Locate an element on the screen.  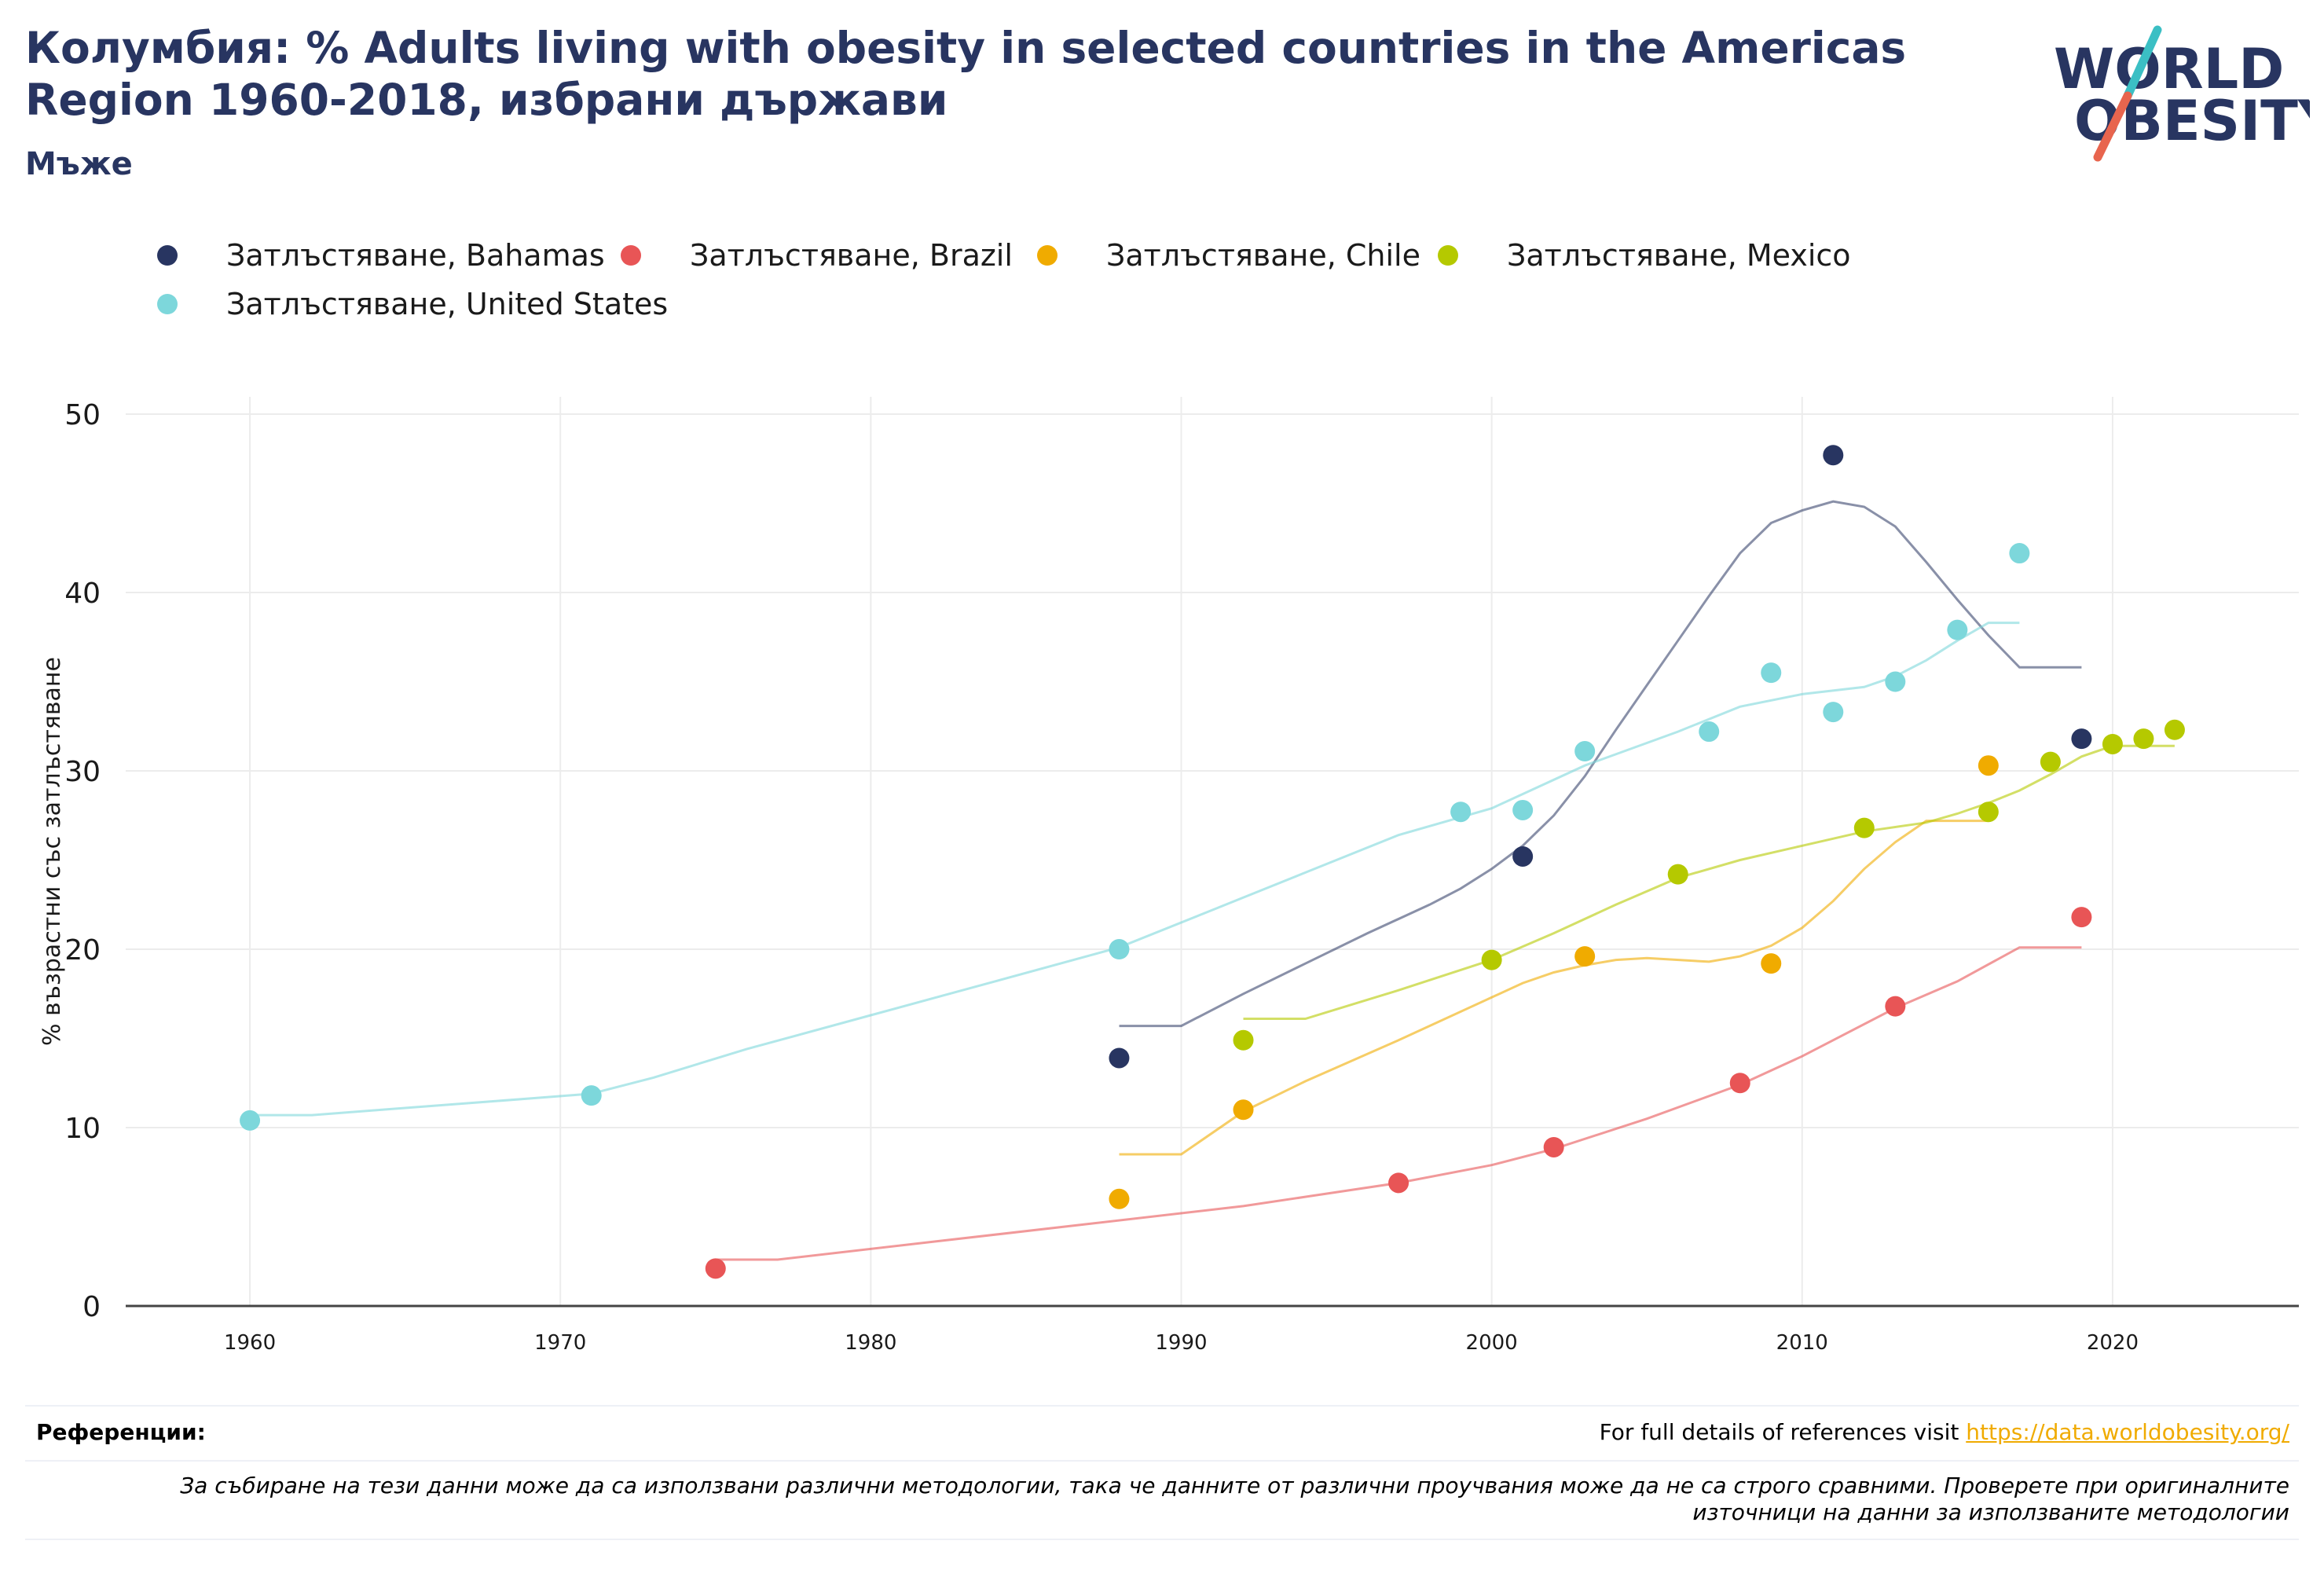
trend-line-bahamas is located at coordinates (1600, 764).